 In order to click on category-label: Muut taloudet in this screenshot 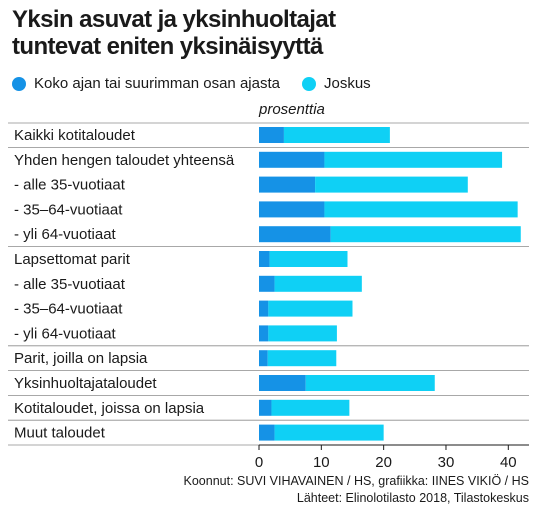, I will do `click(60, 433)`.